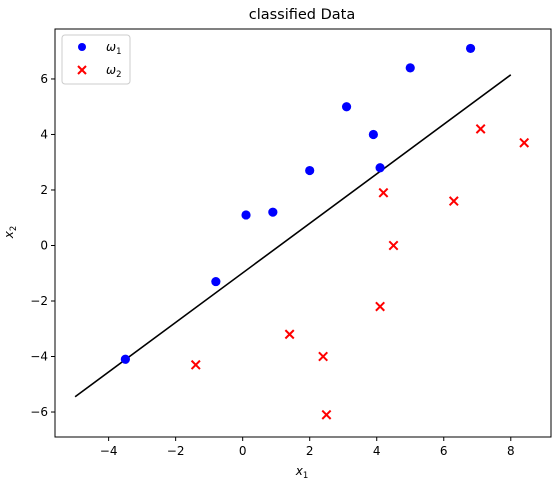  What do you see at coordinates (444, 451) in the screenshot?
I see `x-tick-label: 6` at bounding box center [444, 451].